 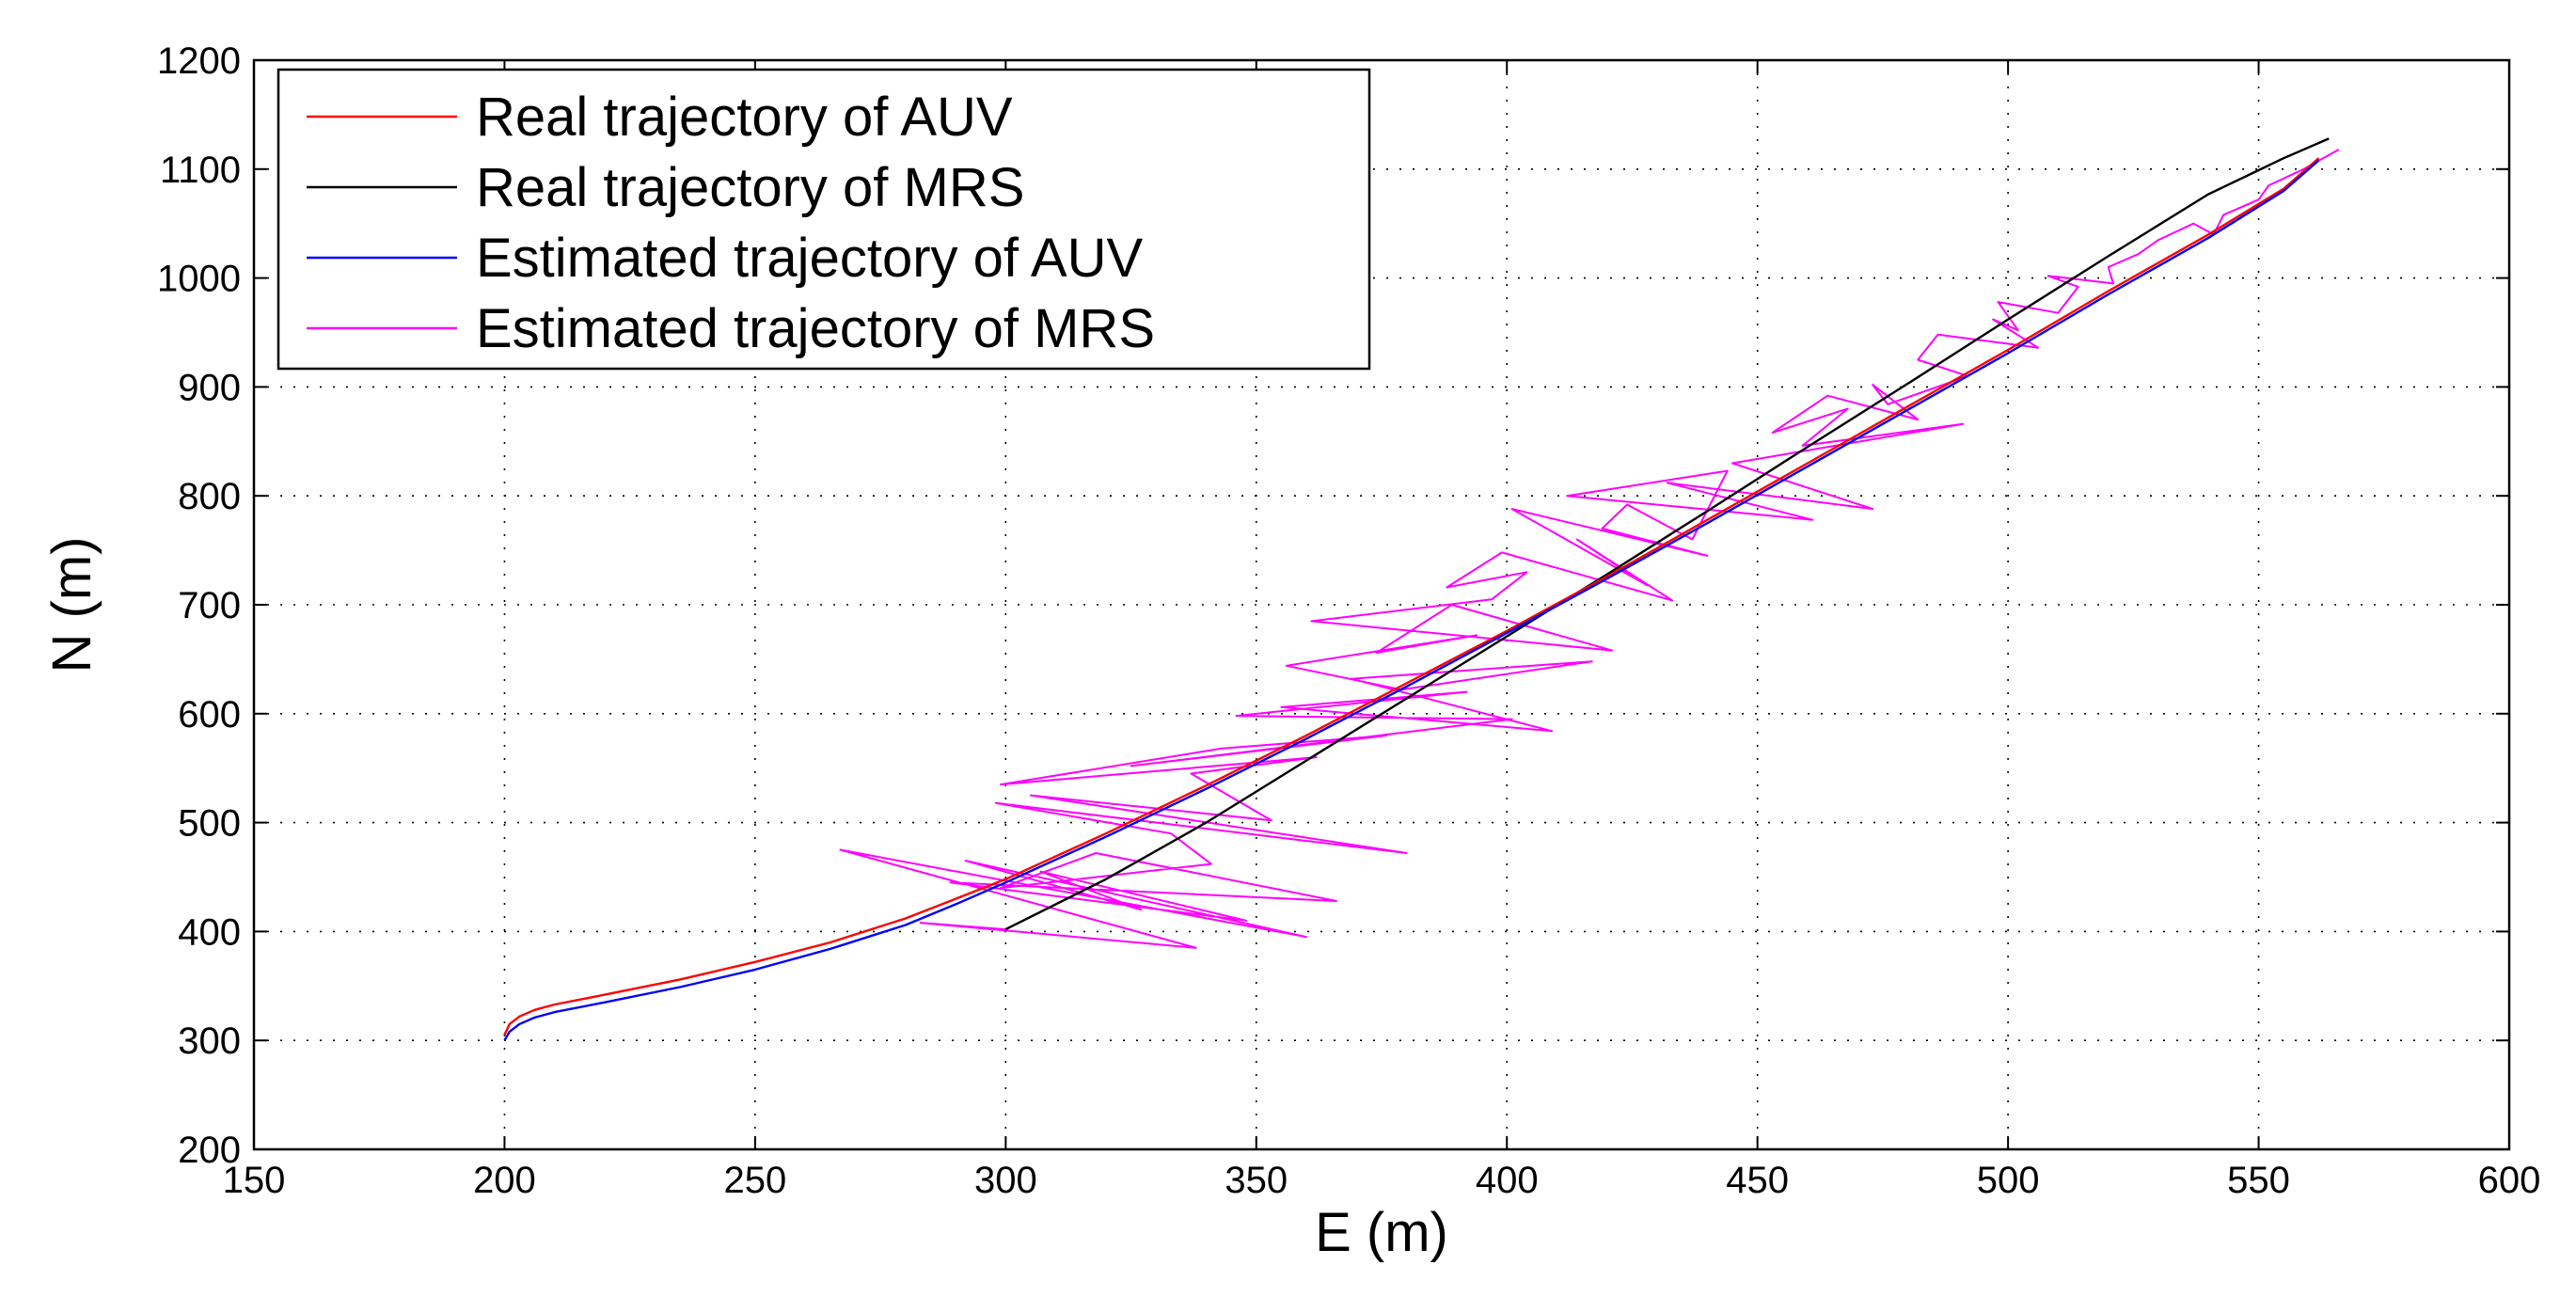 I want to click on y-tick-label: 700, so click(x=209, y=605).